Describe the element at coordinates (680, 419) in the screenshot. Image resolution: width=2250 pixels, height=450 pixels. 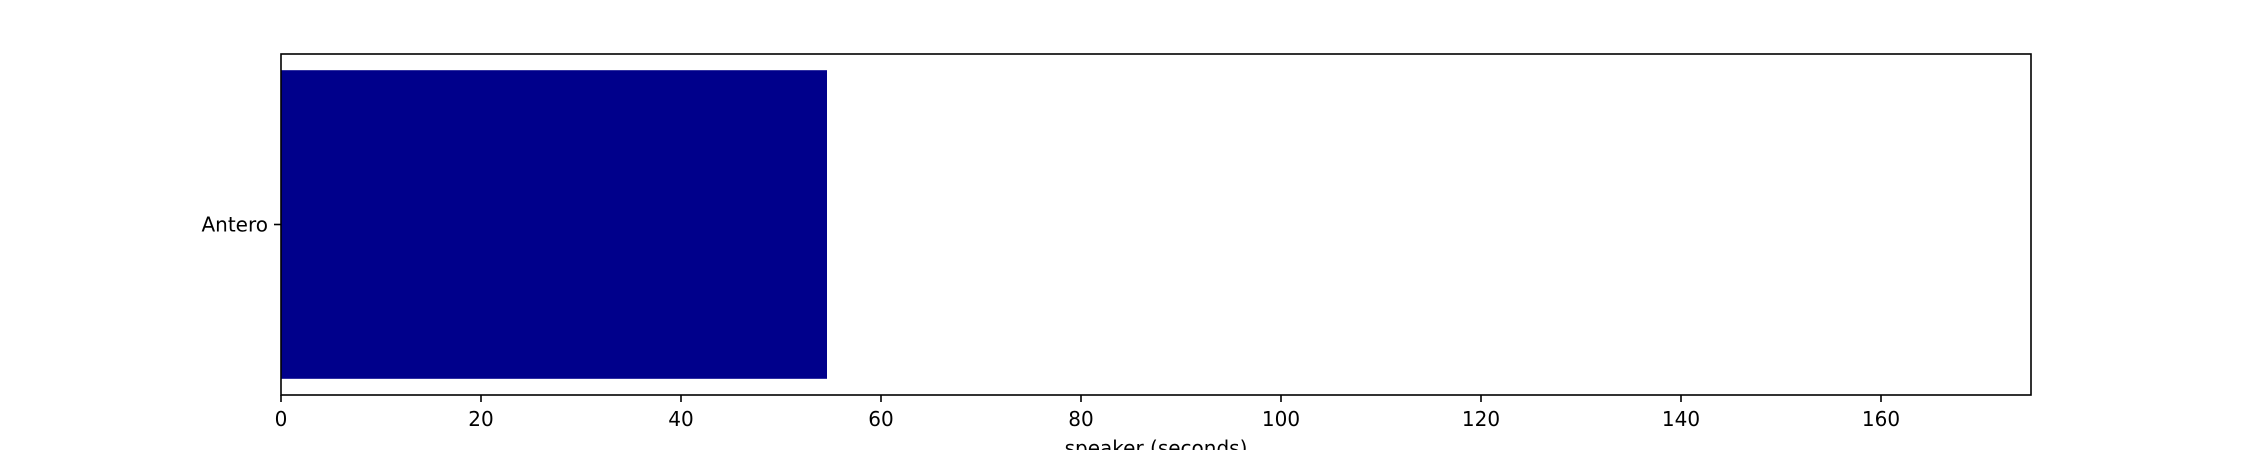
I see `x-tick-label: 40` at that location.